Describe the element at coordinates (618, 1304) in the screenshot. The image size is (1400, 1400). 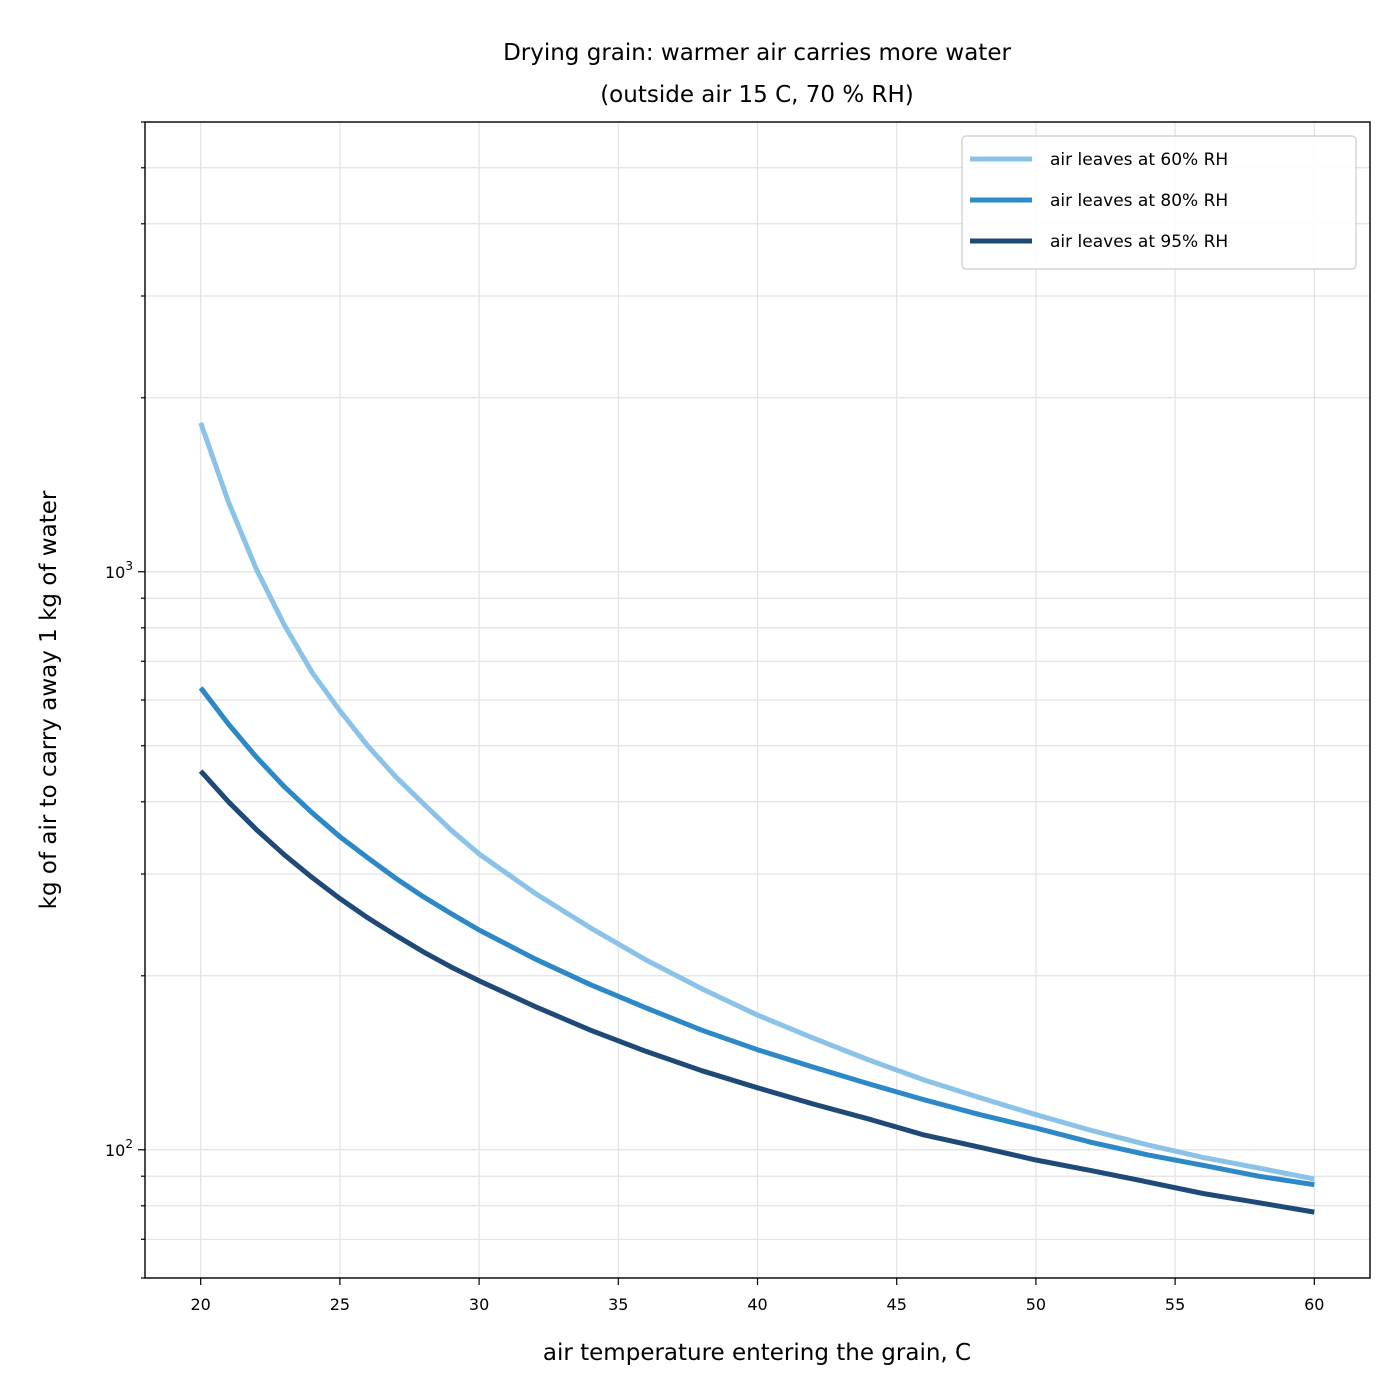
I see `x-tick-label: 35` at that location.